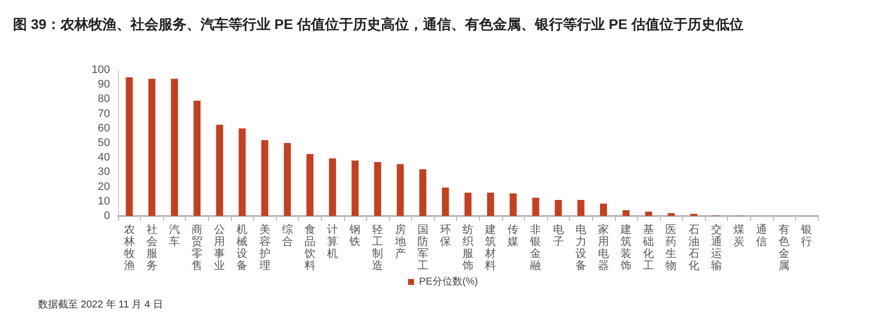  Describe the element at coordinates (104, 84) in the screenshot. I see `y-tick-label: 90` at that location.